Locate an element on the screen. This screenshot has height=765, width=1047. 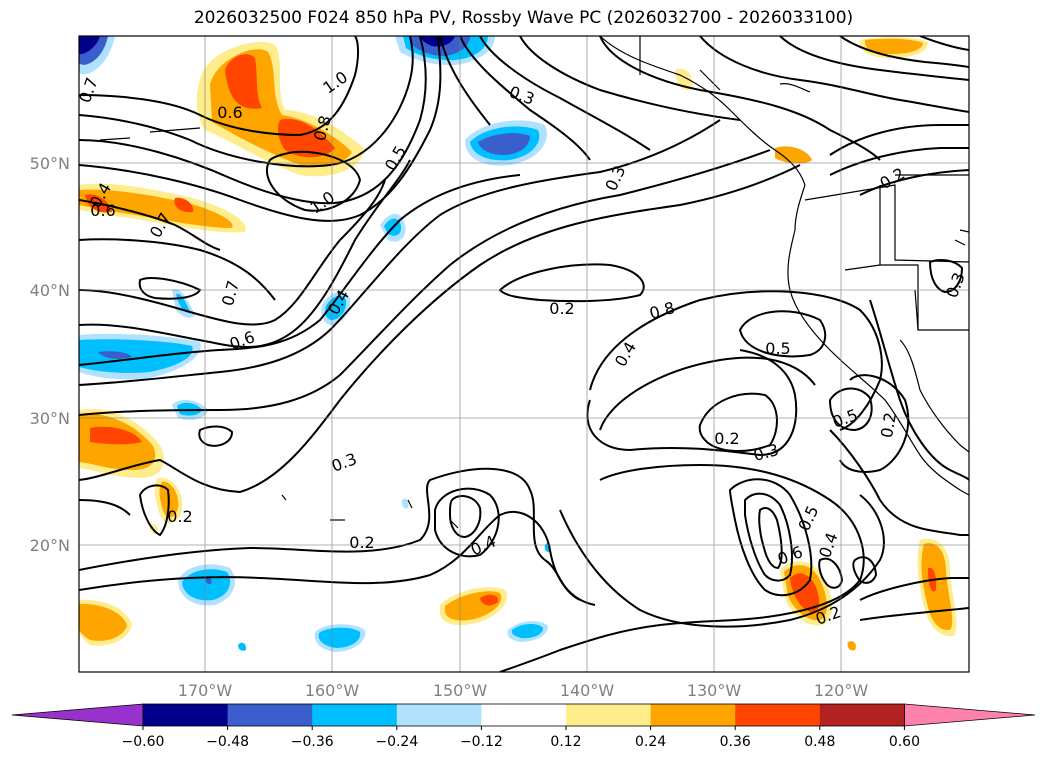
colorbar-tick-label: −0.12 is located at coordinates (481, 742).